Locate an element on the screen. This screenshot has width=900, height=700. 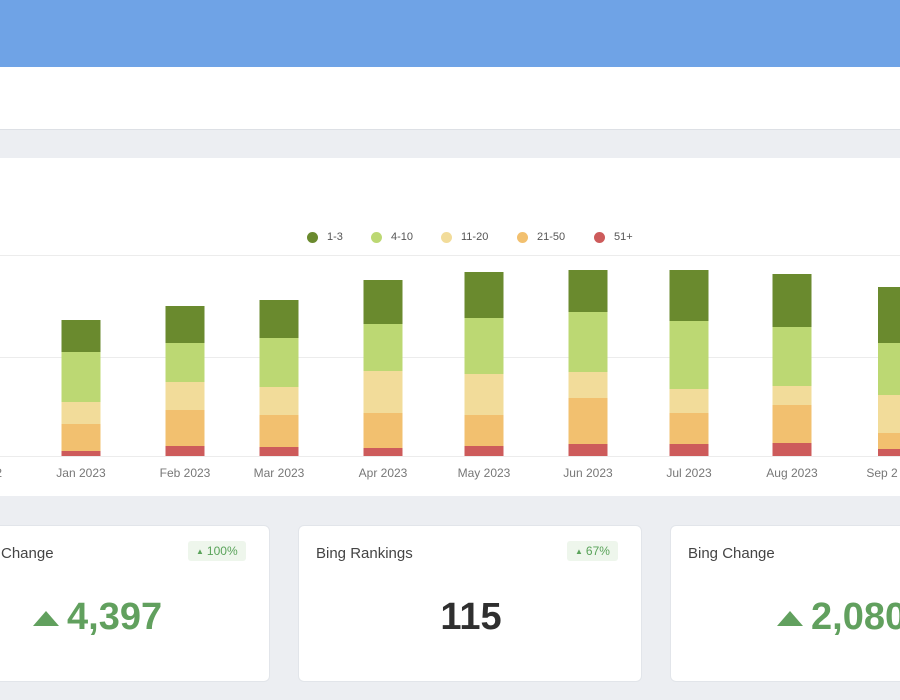
x-tick-label: Jul 2023 is located at coordinates (689, 473).